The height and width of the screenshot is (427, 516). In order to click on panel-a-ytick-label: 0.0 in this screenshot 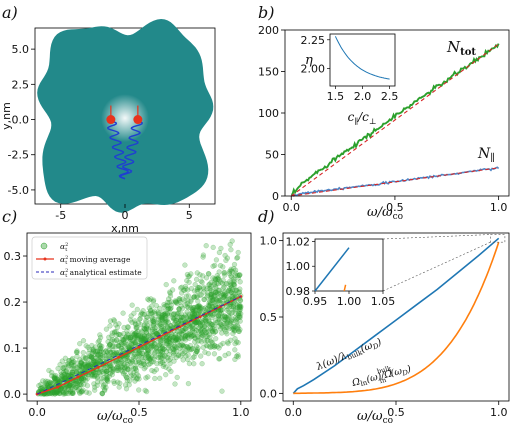, I will do `click(21, 120)`.